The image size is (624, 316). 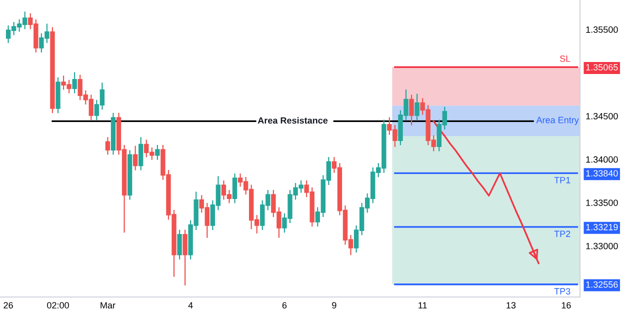 I want to click on y-tick-label: 1.35065, so click(x=602, y=67).